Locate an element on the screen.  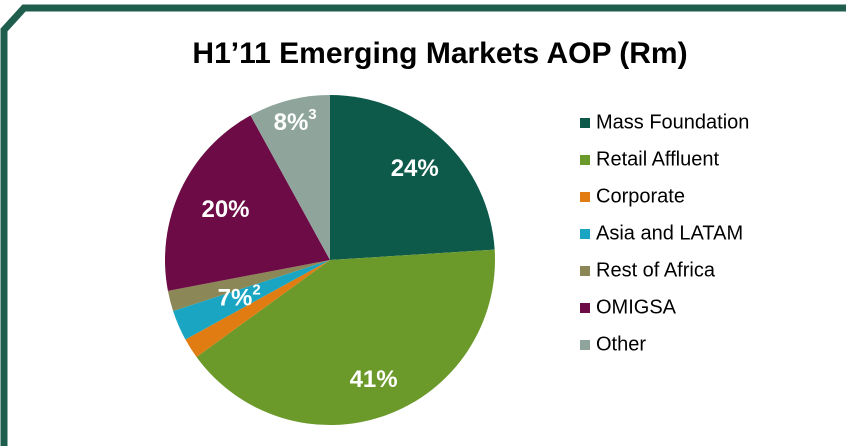
annotation-note: 2 is located at coordinates (256, 289).